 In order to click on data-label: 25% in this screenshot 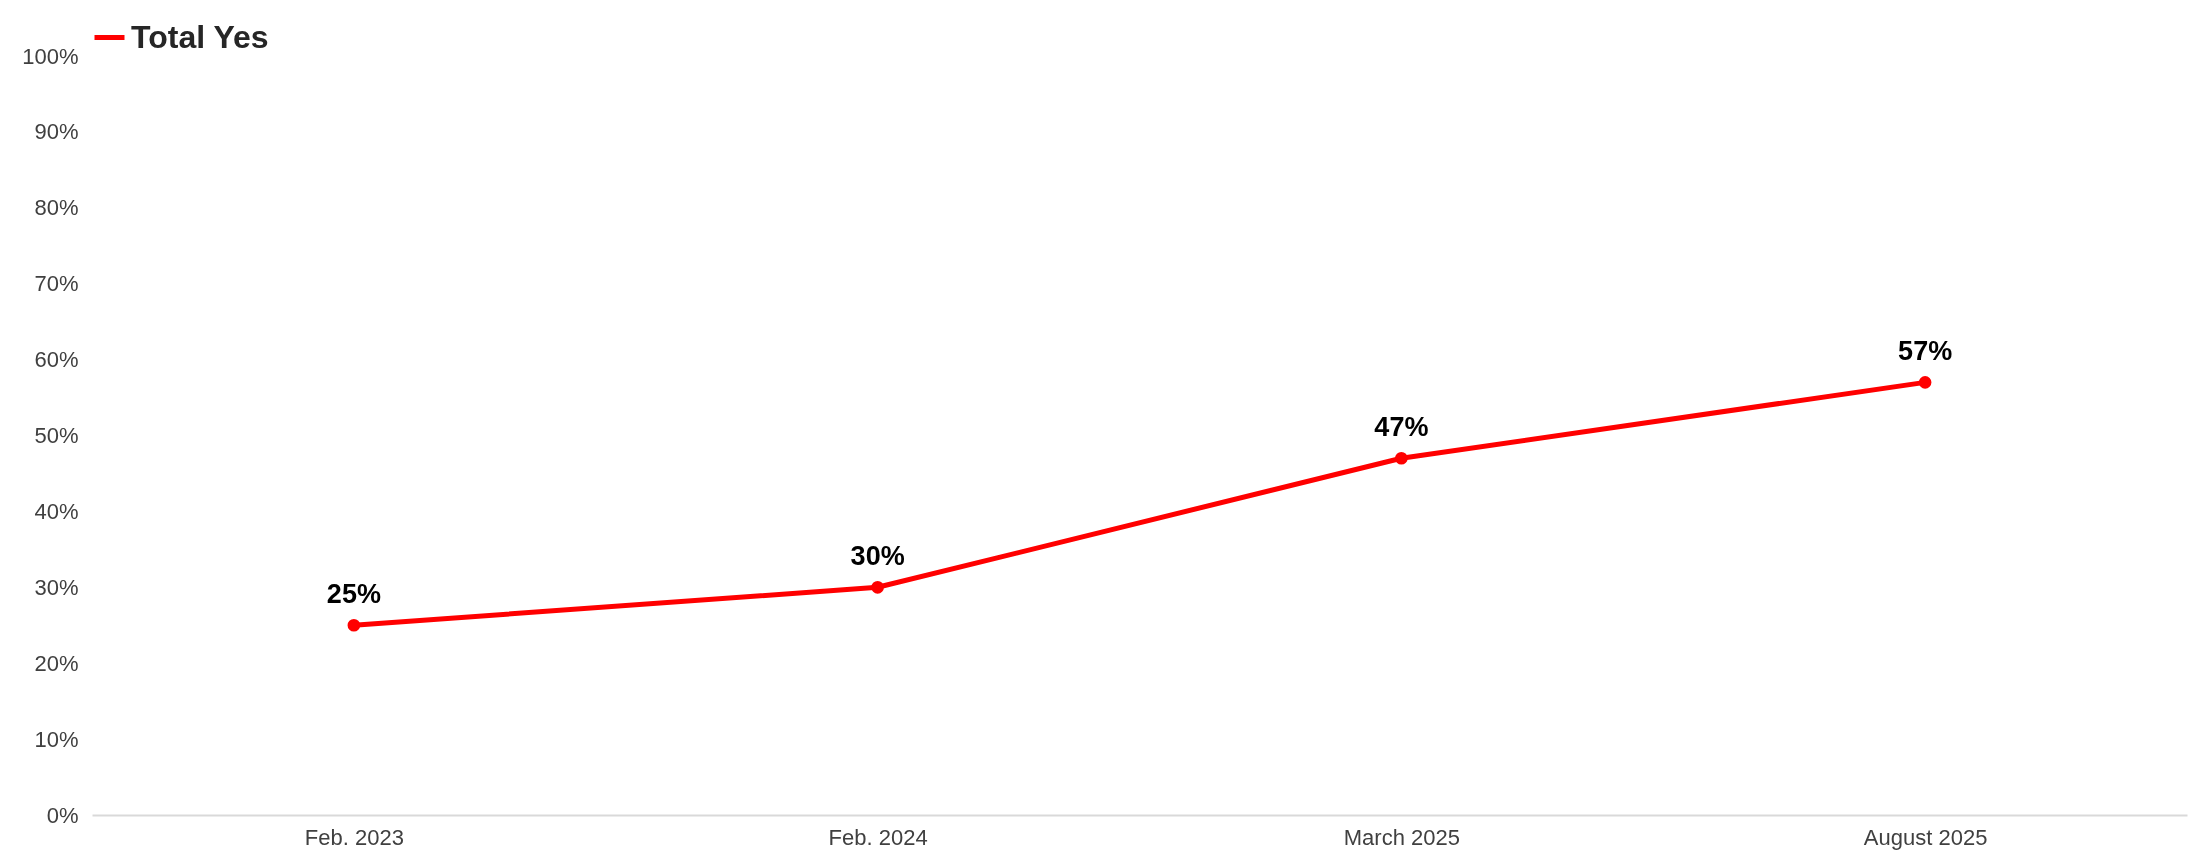, I will do `click(353, 594)`.